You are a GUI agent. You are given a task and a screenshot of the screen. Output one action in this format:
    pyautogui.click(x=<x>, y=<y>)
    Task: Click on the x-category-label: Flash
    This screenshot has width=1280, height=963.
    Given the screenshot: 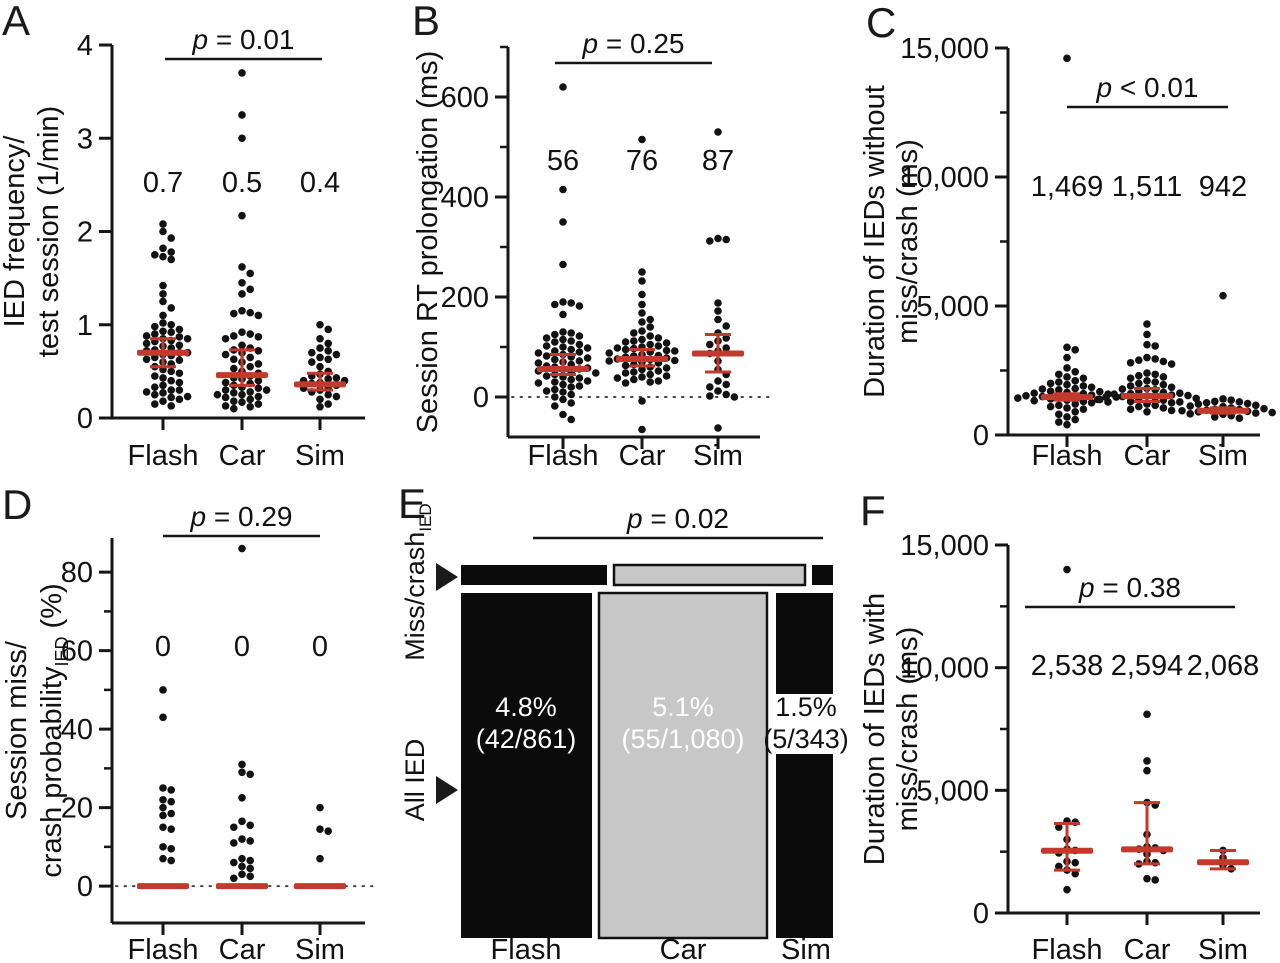 What is the action you would take?
    pyautogui.click(x=1067, y=948)
    